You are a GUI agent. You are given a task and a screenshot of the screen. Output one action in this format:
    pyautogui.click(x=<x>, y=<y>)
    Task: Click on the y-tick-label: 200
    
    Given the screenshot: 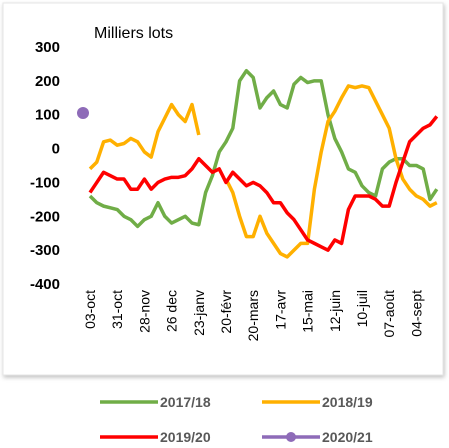 What is the action you would take?
    pyautogui.click(x=47, y=81)
    